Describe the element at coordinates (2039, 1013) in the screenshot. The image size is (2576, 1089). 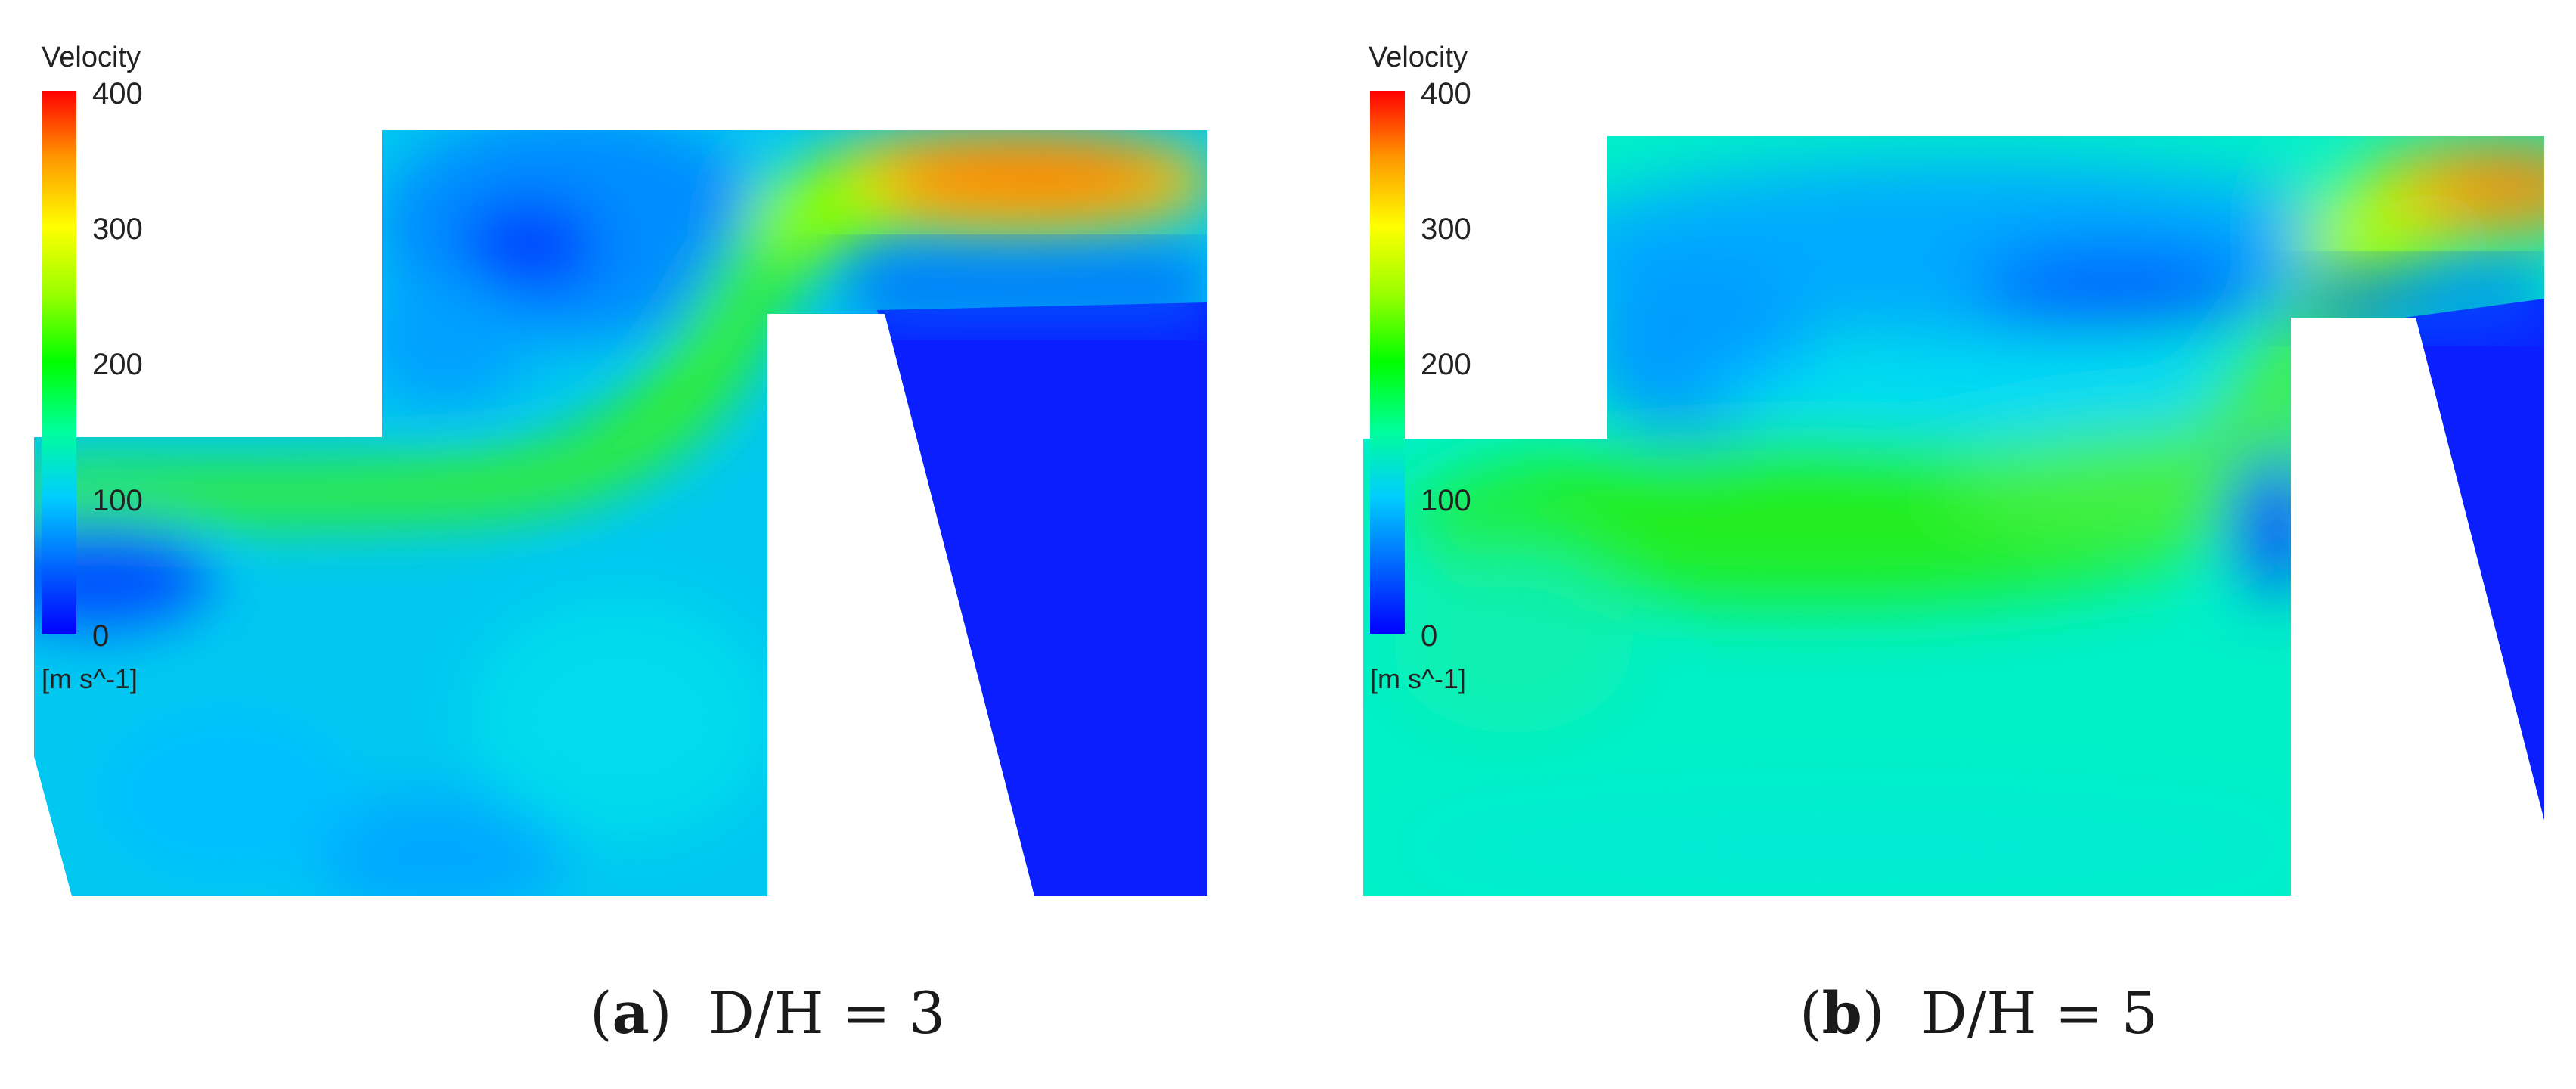
I see `caption-text-b: D/H = 5` at that location.